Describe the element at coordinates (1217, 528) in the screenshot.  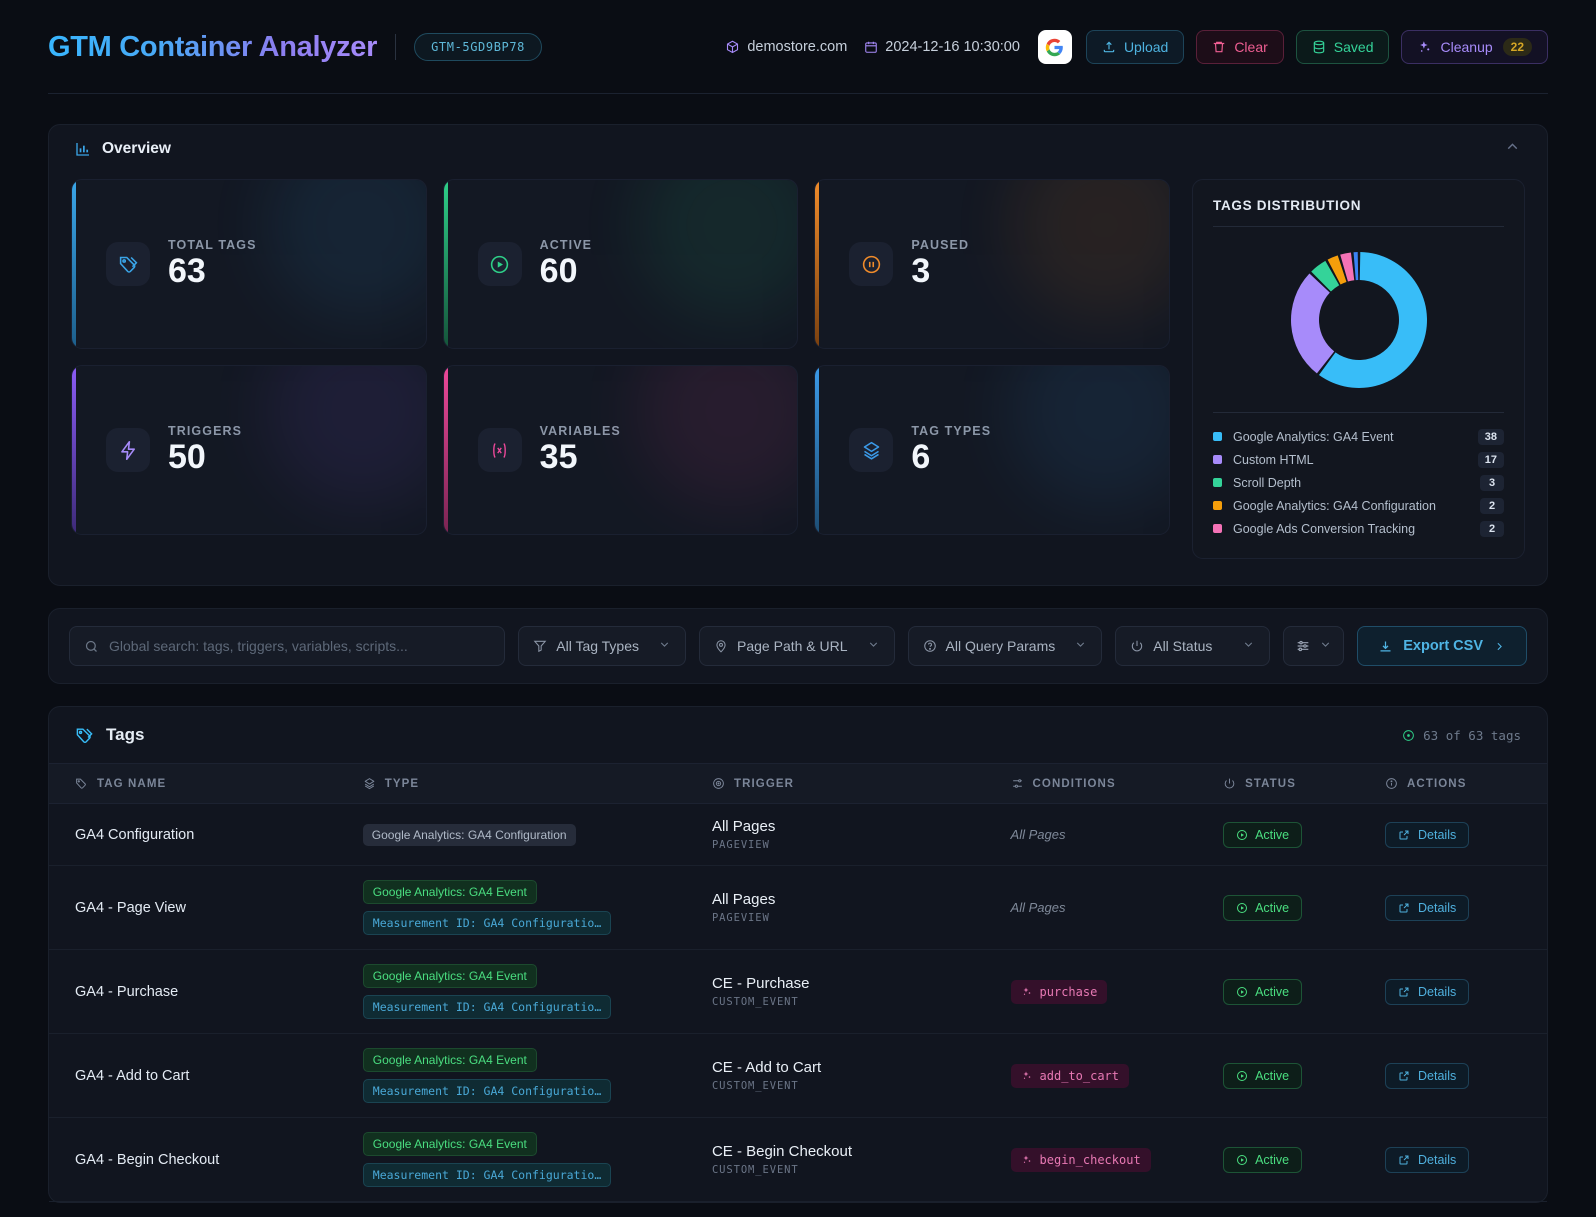
I see `legend-color-swatch` at that location.